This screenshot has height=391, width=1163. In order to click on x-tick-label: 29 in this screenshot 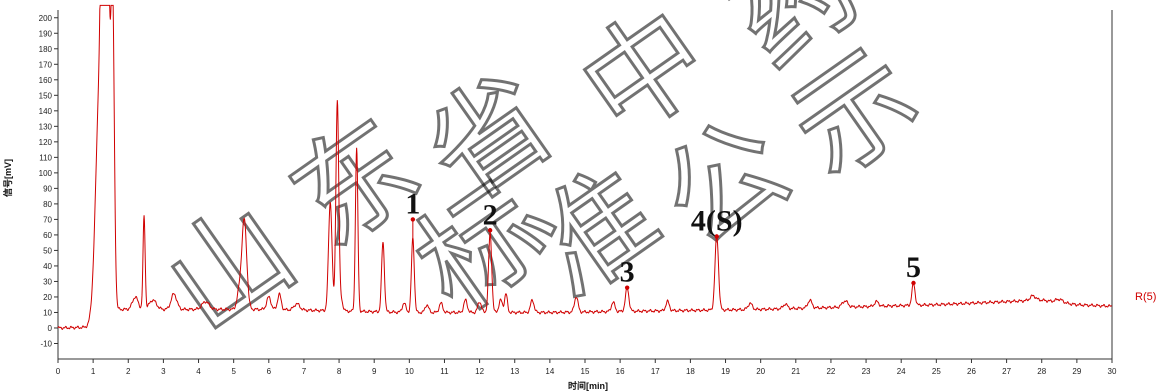, I will do `click(1076, 371)`.